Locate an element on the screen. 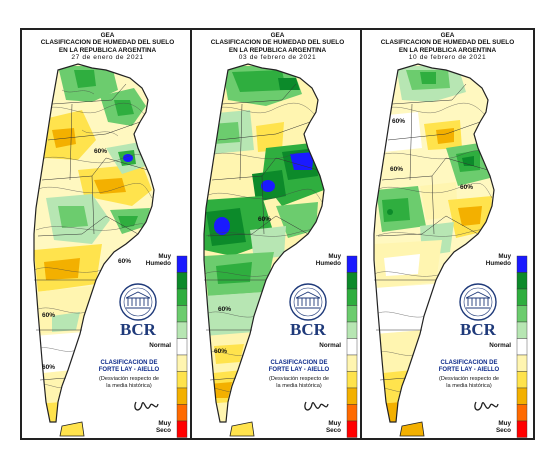 The height and width of the screenshot is (470, 554). header-date: 03 de febrero de 2021 is located at coordinates (277, 58).